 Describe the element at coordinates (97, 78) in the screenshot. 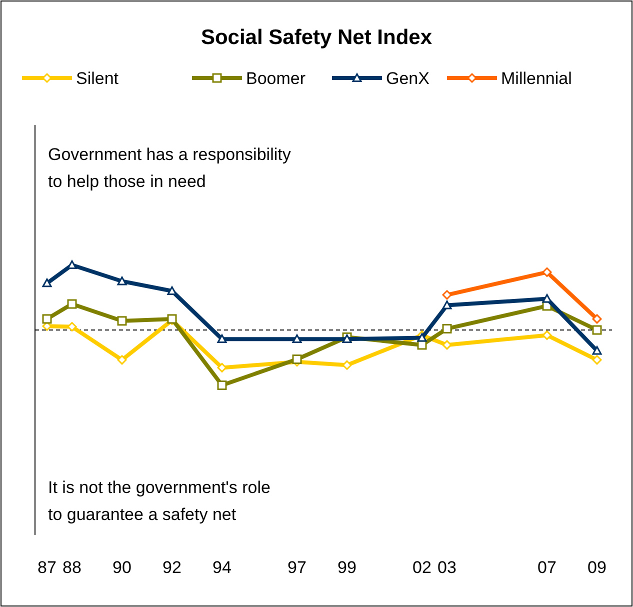

I see `legend-label: Silent` at that location.